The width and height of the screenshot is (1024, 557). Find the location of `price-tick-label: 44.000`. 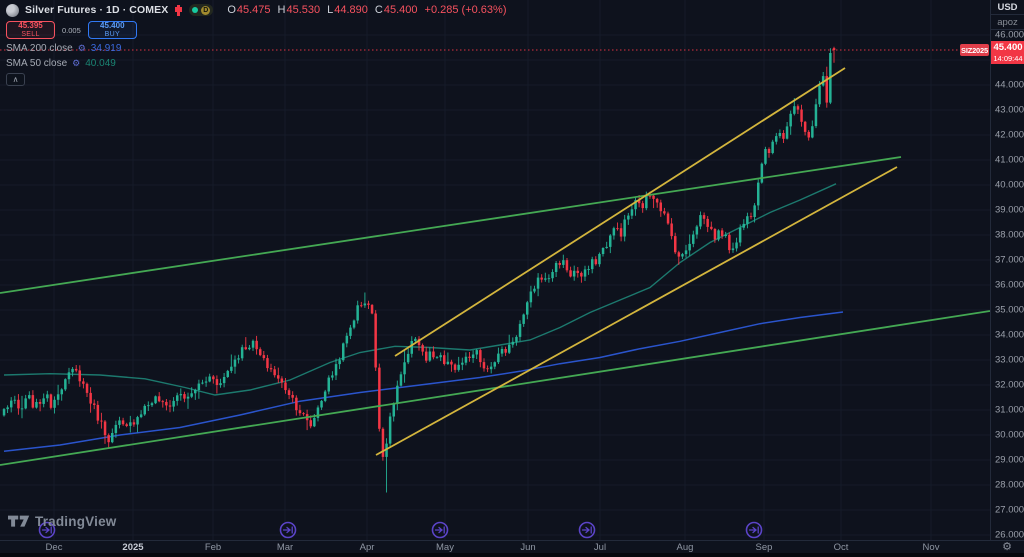

price-tick-label: 44.000 is located at coordinates (1009, 85).